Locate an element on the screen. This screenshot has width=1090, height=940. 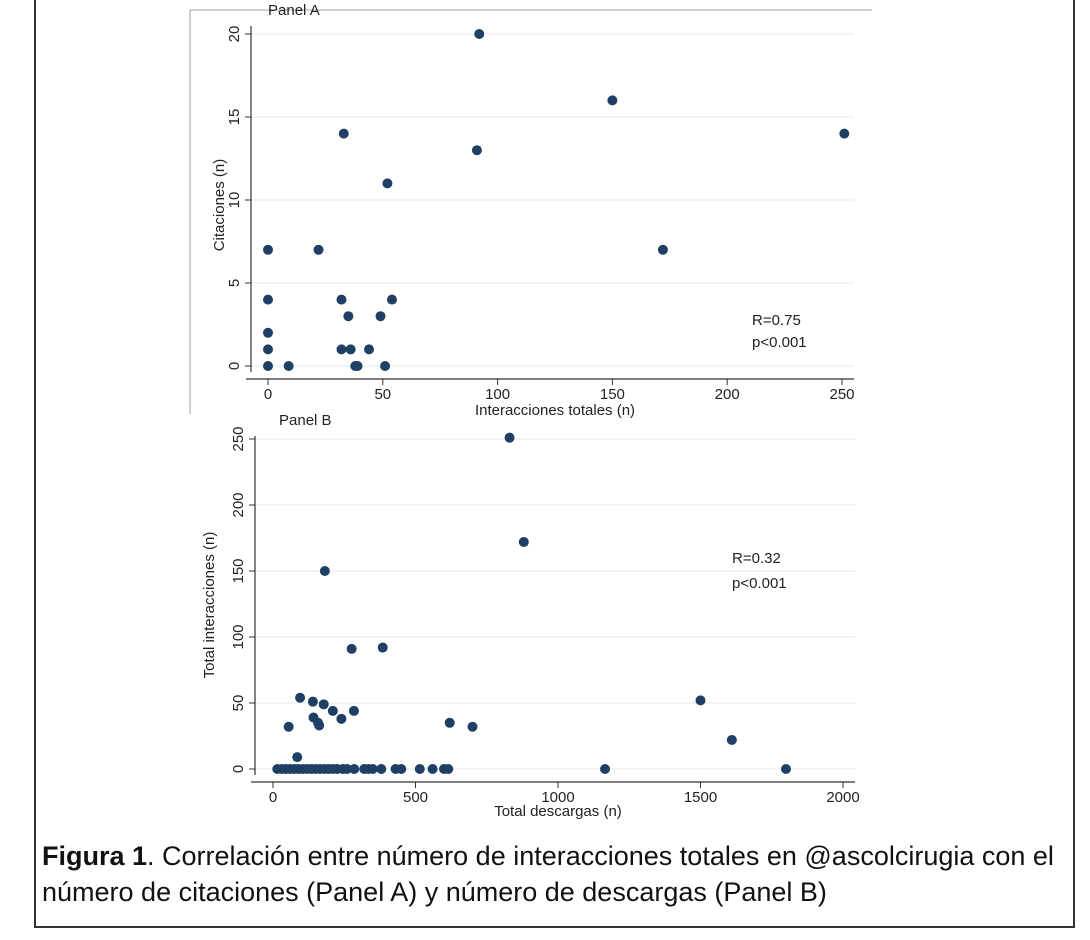
panel-b-y-tick-label: 50 is located at coordinates (238, 703).